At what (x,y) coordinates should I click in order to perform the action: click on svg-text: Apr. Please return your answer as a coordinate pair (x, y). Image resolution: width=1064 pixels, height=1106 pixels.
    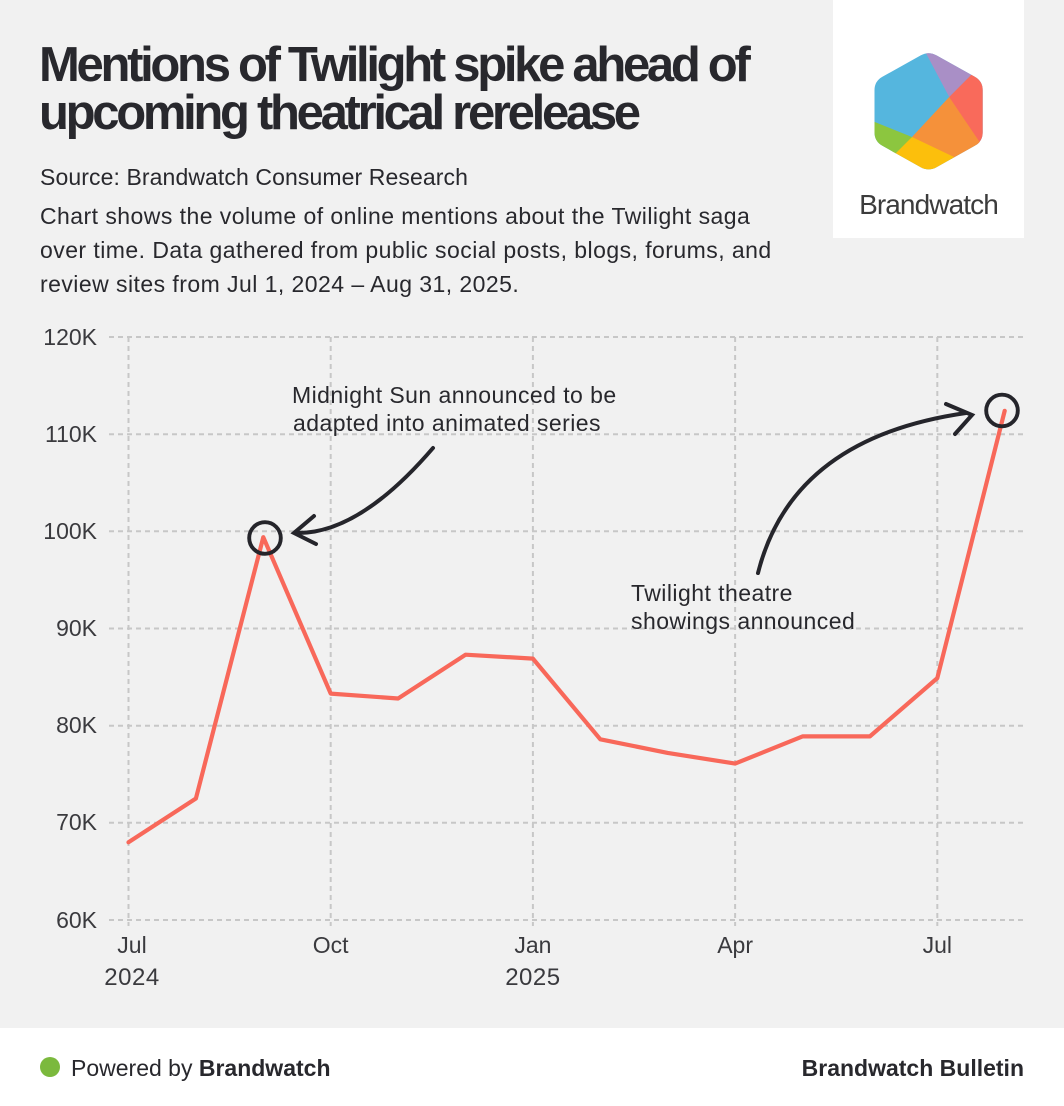
    Looking at the image, I should click on (735, 945).